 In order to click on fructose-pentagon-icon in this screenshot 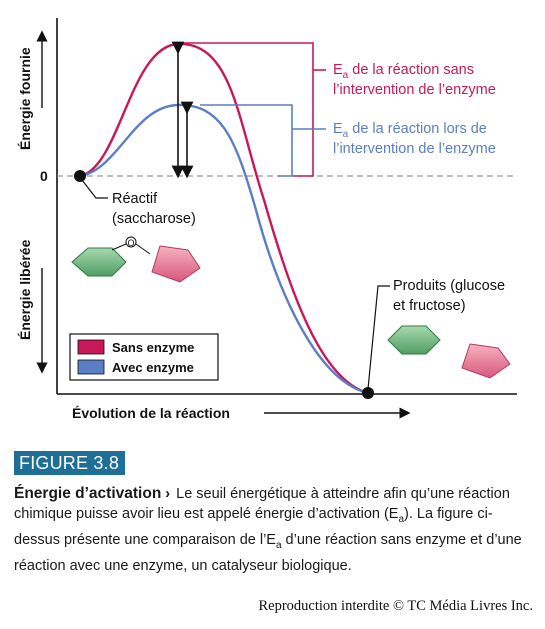, I will do `click(176, 264)`.